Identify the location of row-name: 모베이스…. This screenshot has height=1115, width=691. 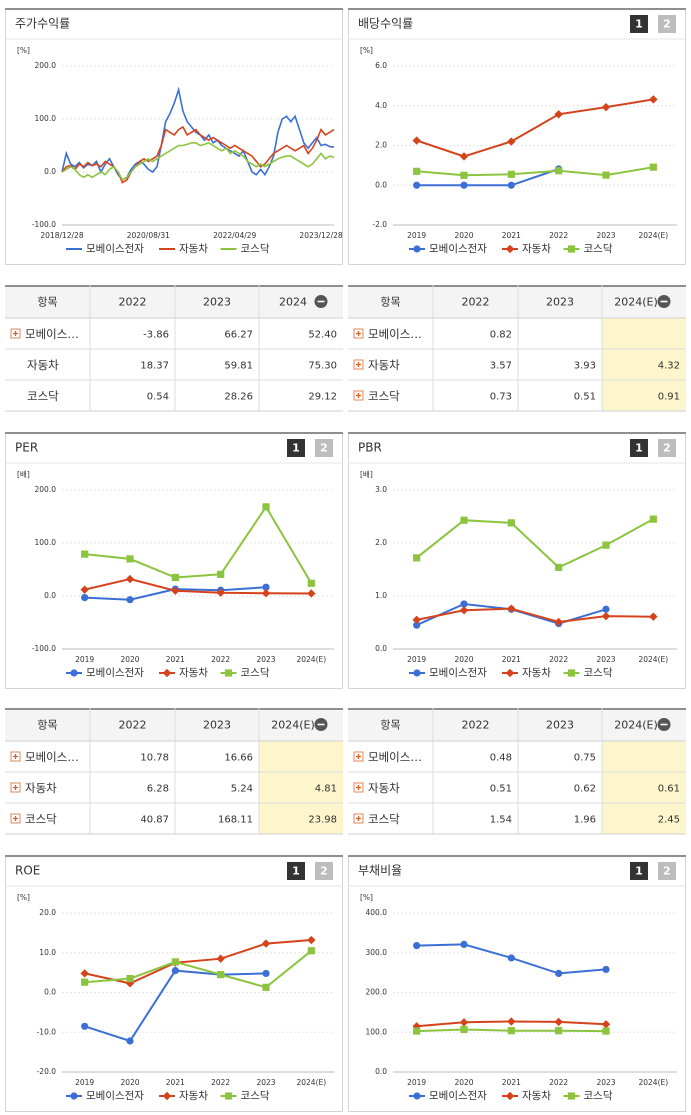
(52, 334).